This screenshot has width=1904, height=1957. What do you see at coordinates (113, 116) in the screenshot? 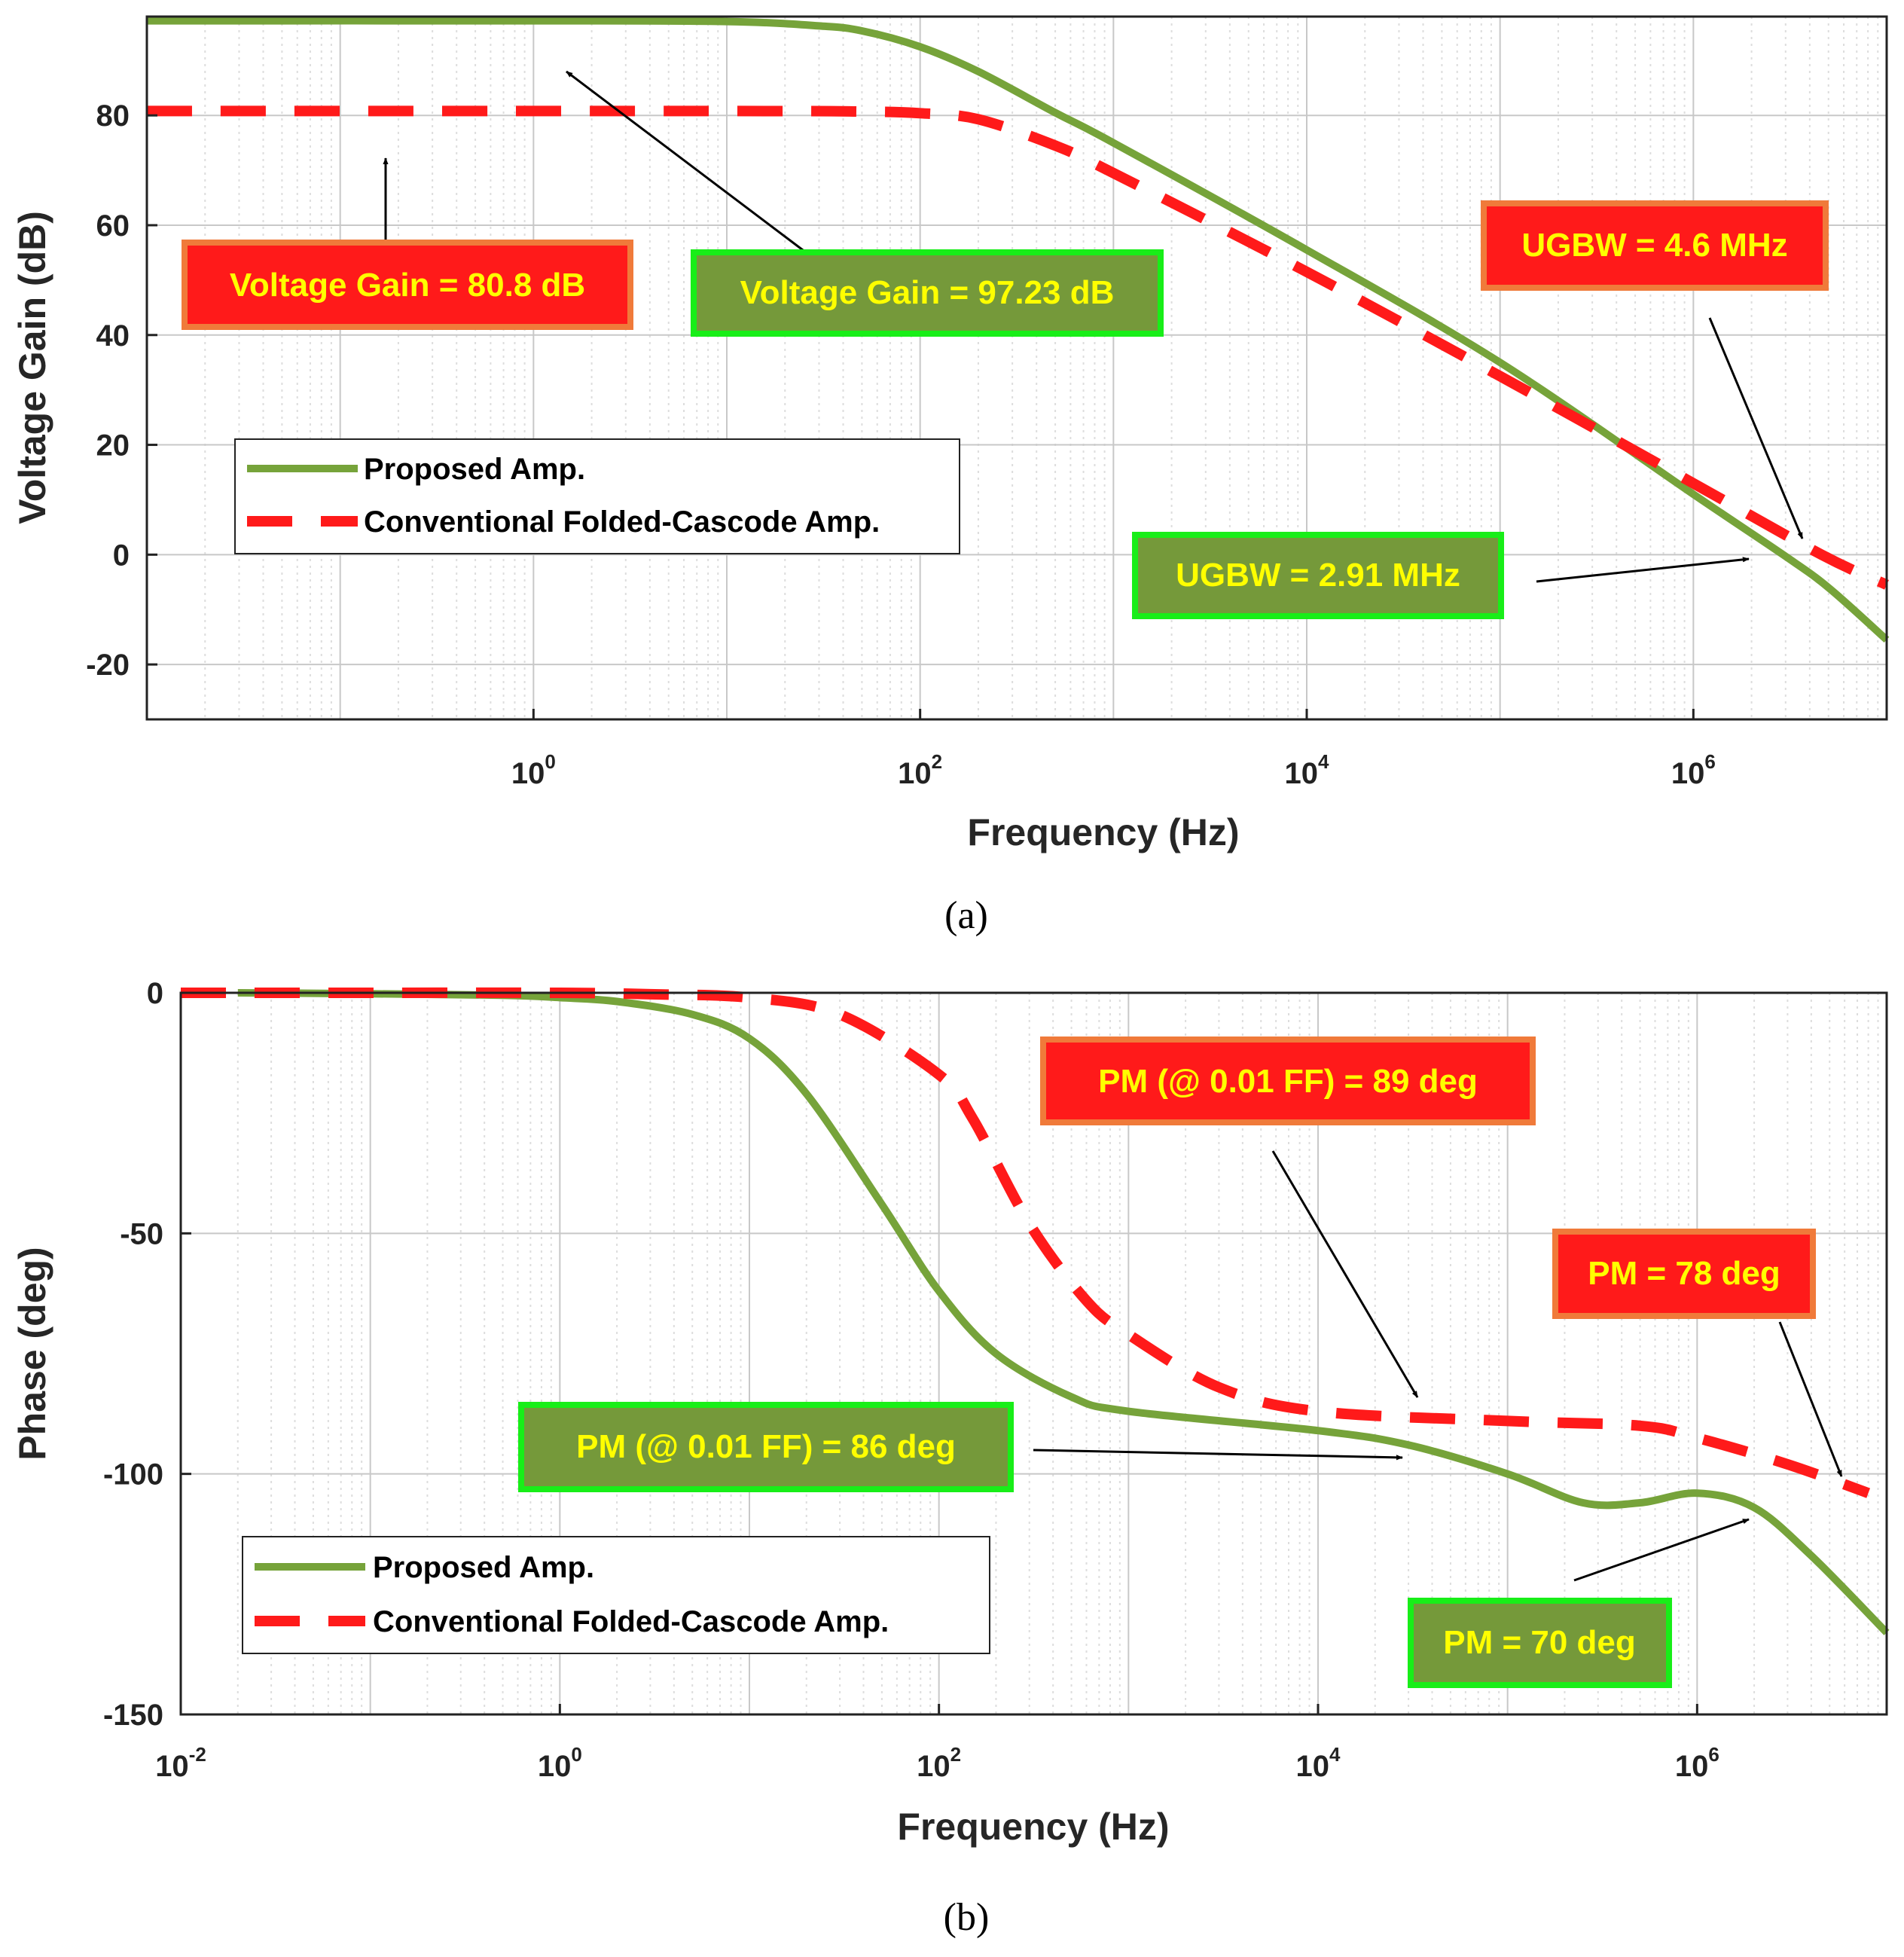
I see `y-tick-label: 80` at bounding box center [113, 116].